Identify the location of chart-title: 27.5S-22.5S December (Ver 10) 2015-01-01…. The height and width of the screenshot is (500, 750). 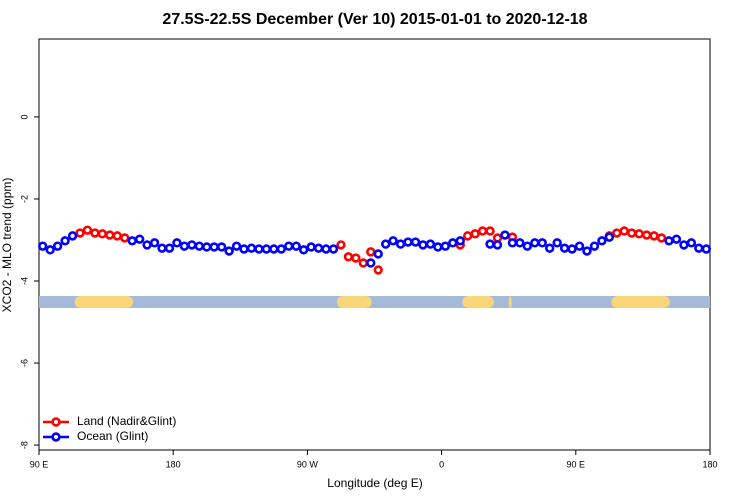
(374, 19).